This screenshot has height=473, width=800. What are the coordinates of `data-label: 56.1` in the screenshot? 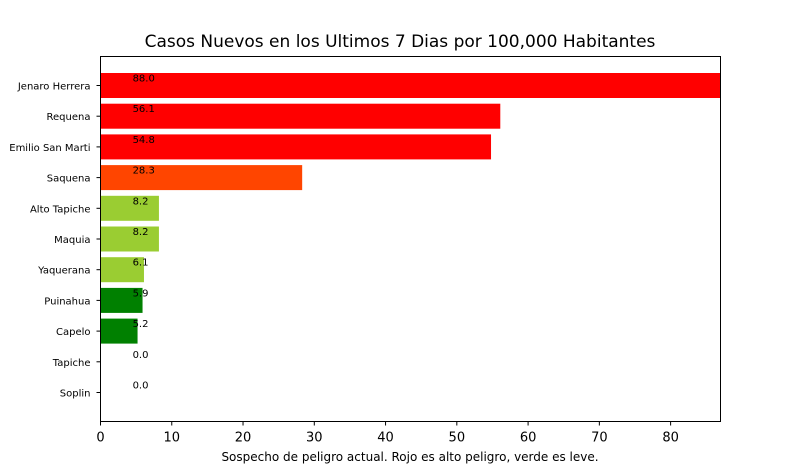 It's located at (144, 109).